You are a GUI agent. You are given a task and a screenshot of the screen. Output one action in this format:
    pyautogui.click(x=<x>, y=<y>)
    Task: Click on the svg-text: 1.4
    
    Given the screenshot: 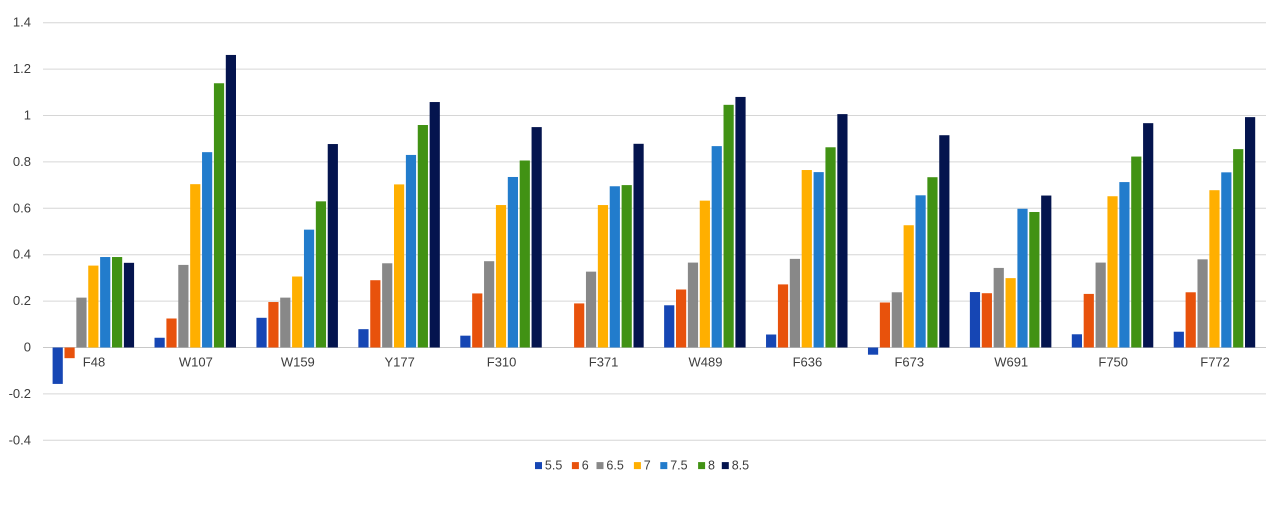 What is the action you would take?
    pyautogui.click(x=22, y=22)
    